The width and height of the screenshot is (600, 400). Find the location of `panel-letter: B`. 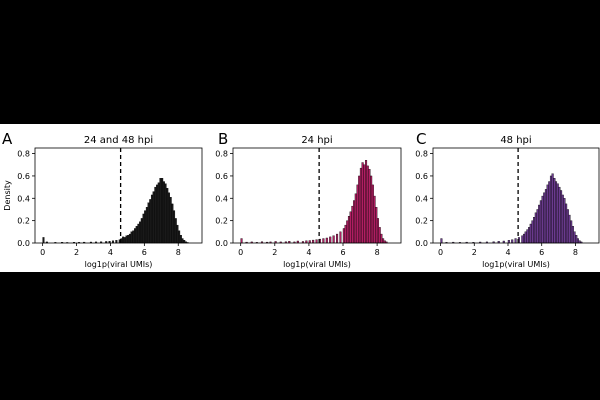

panel-letter: B is located at coordinates (223, 139).